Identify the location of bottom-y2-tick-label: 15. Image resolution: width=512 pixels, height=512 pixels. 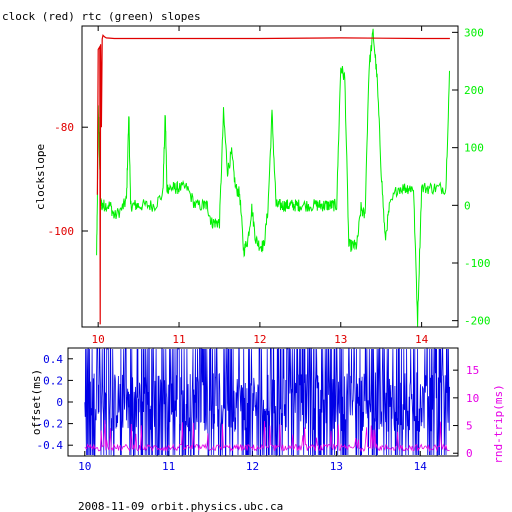
(472, 370).